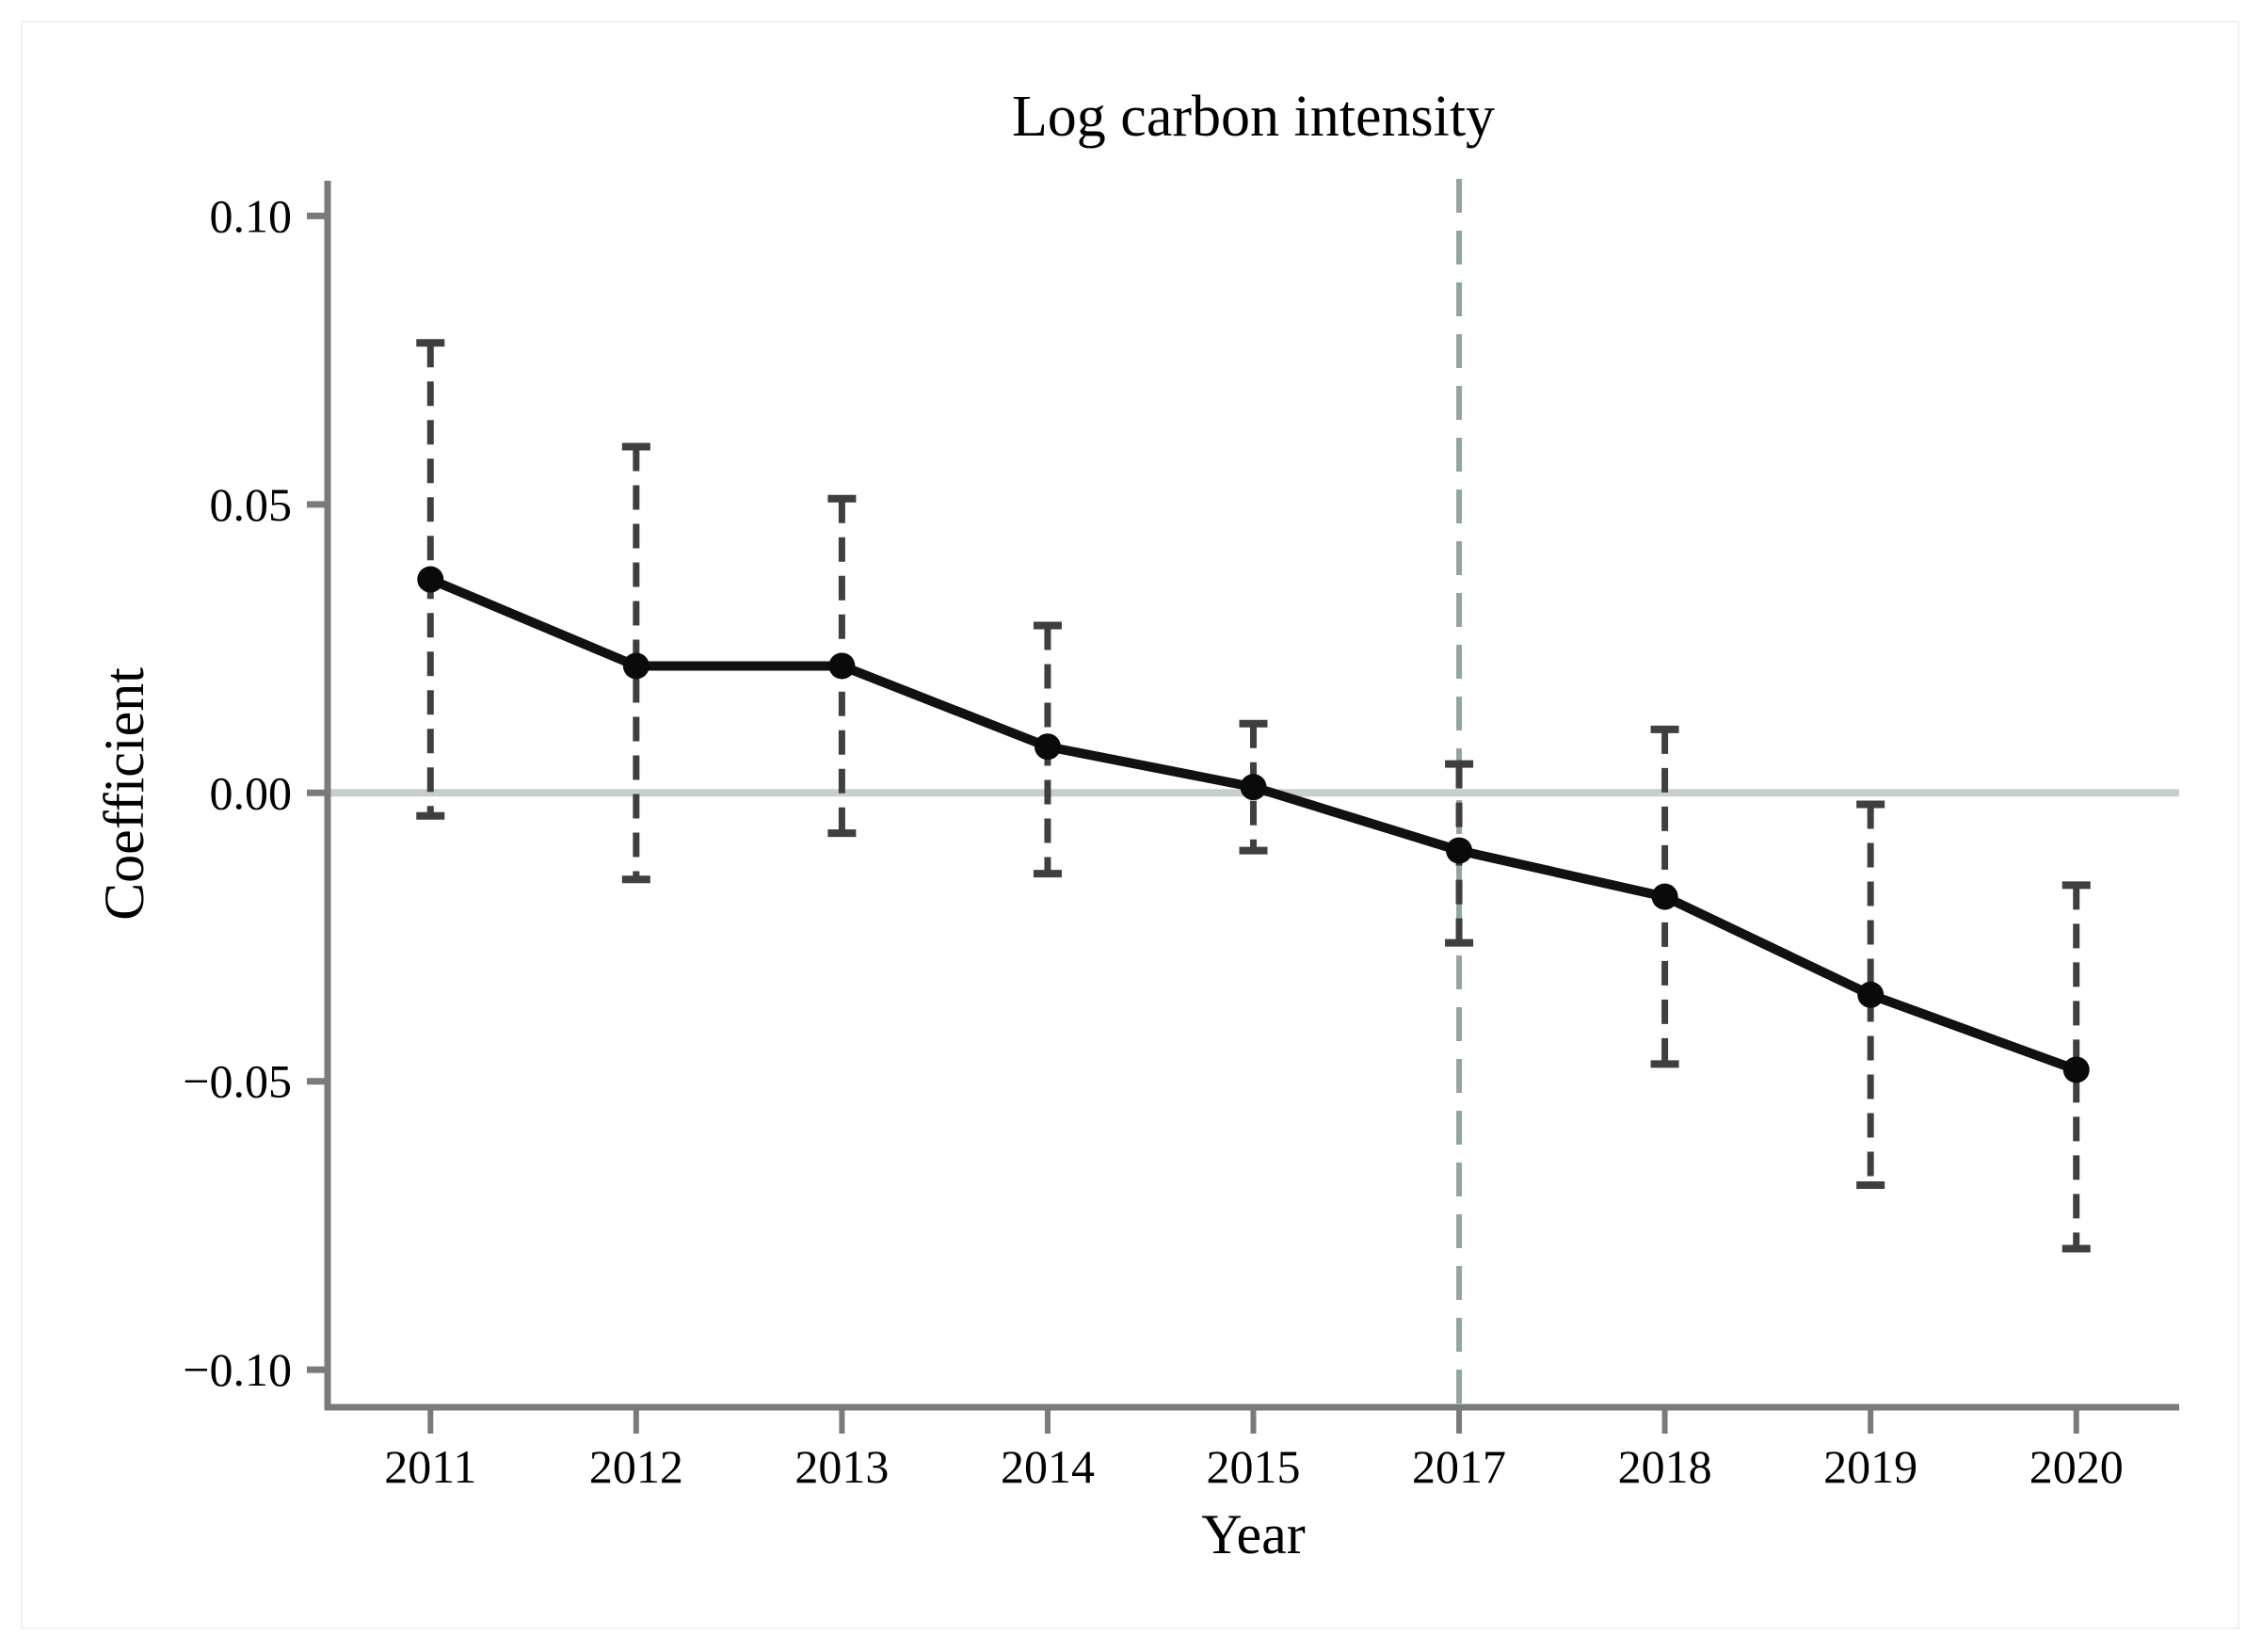 The width and height of the screenshot is (2262, 1652). Describe the element at coordinates (251, 215) in the screenshot. I see `y-tick-label: 0.10` at that location.